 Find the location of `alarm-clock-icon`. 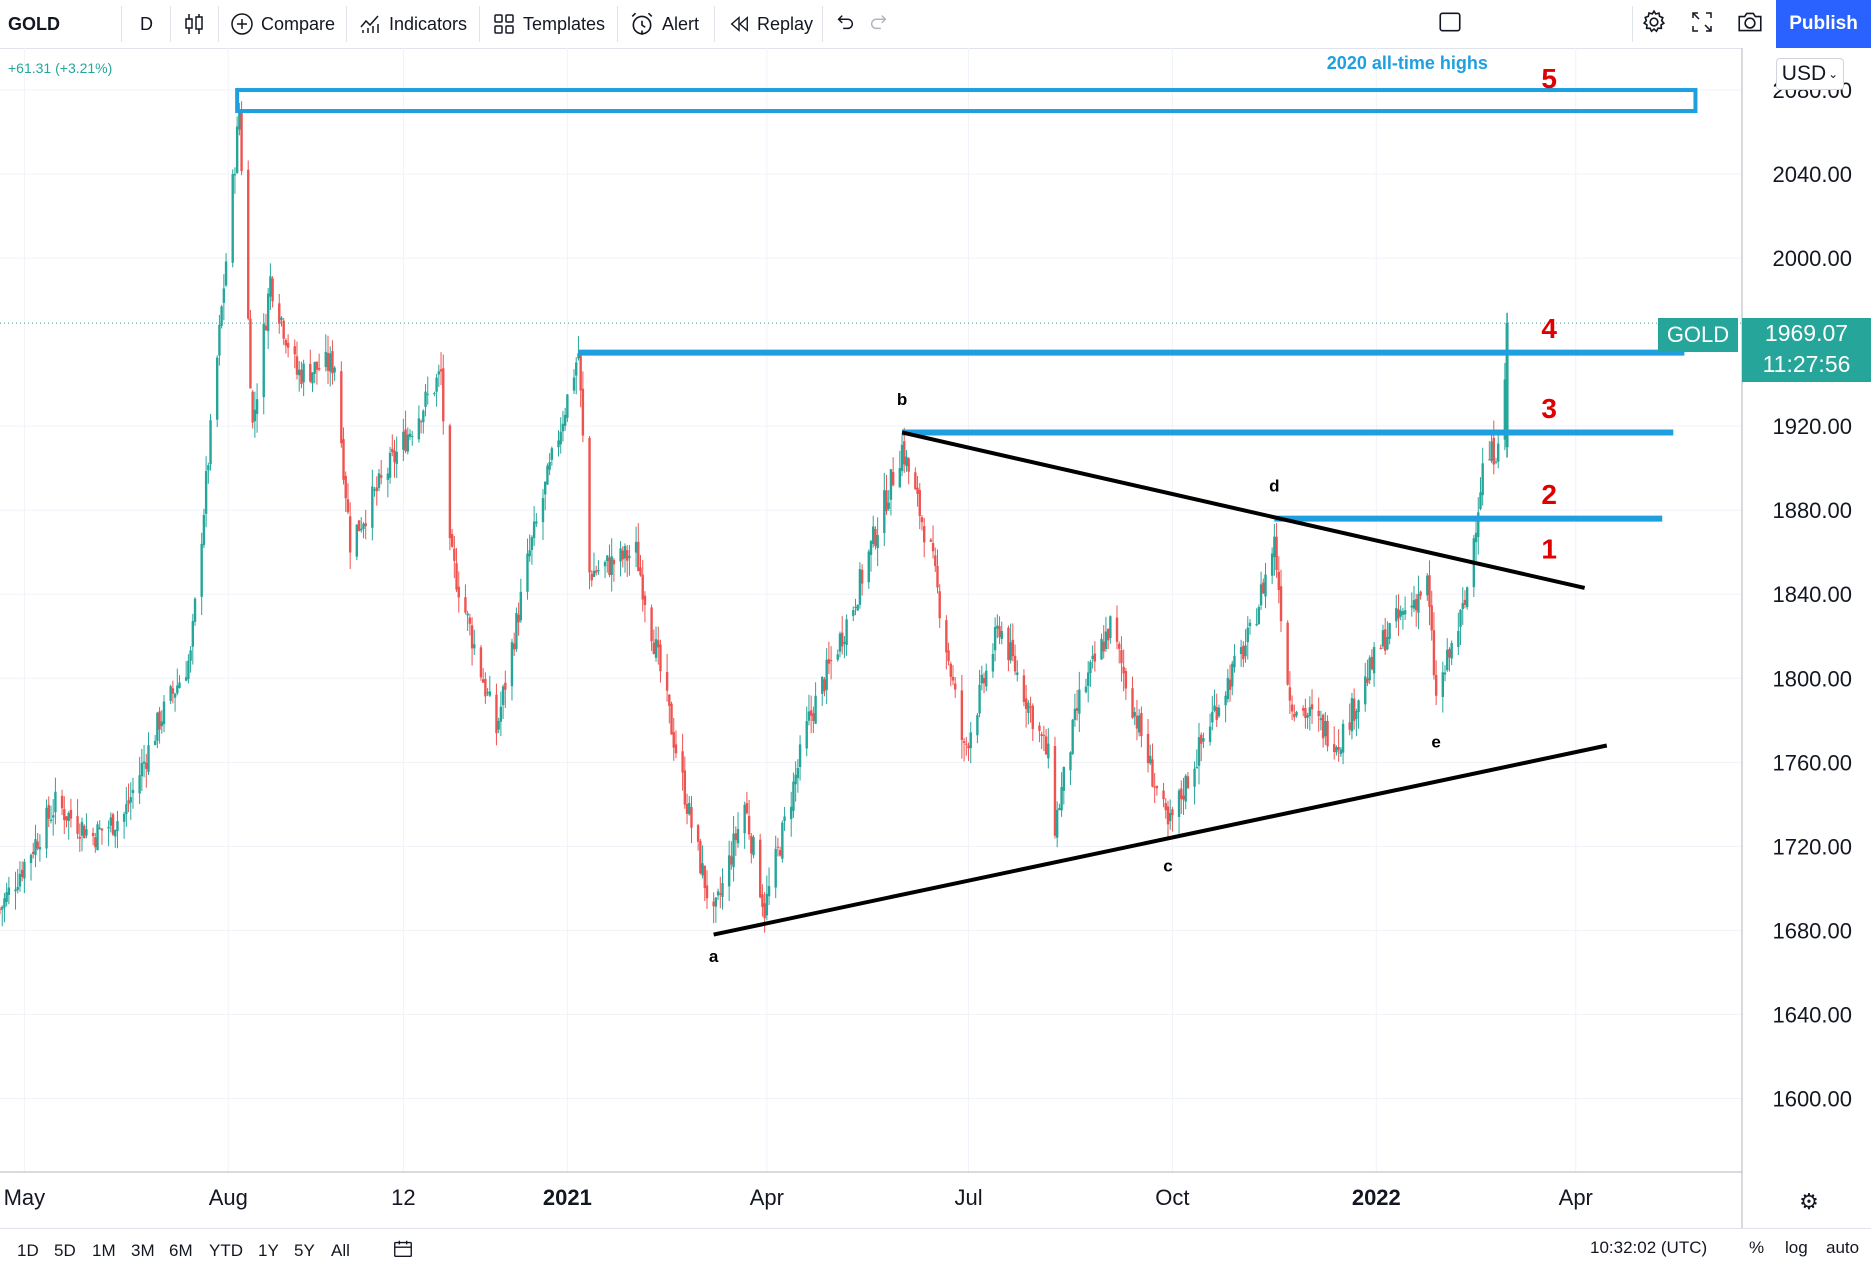

alarm-clock-icon is located at coordinates (642, 24).